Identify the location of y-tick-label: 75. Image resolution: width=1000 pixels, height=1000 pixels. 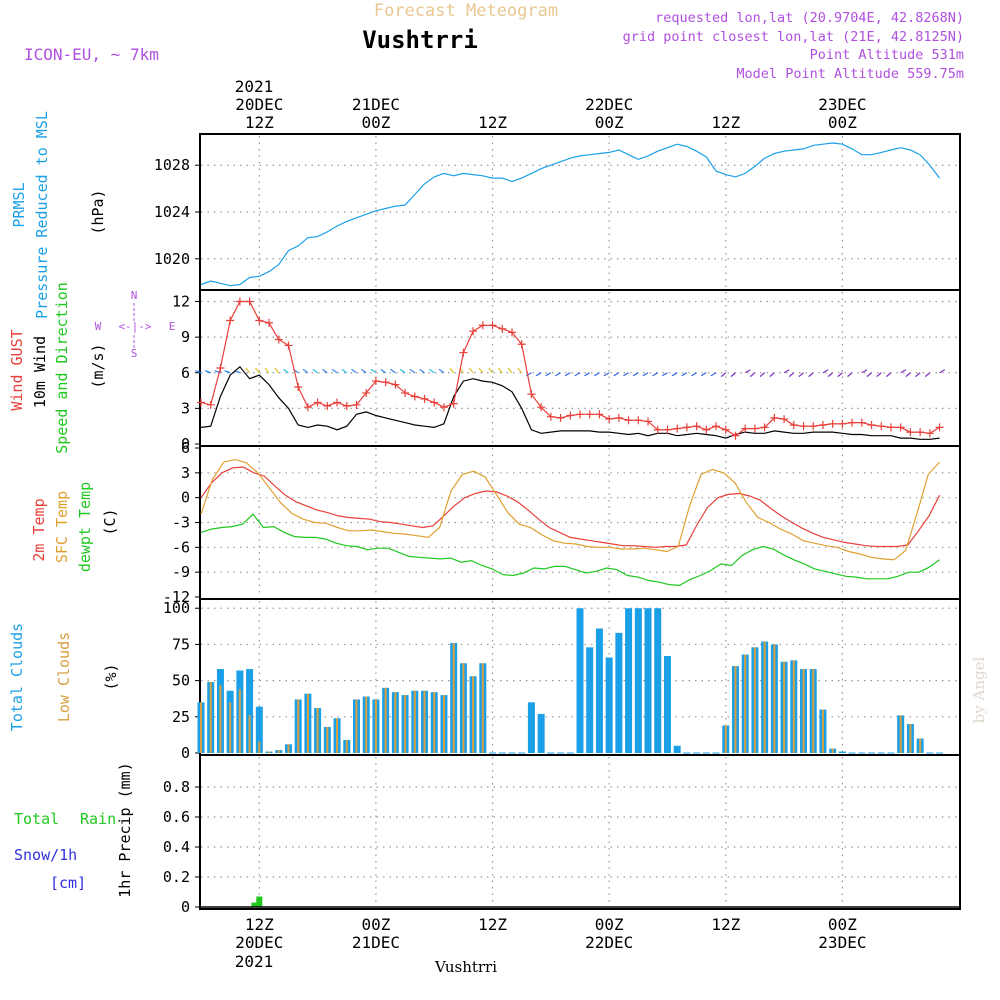
(181, 644).